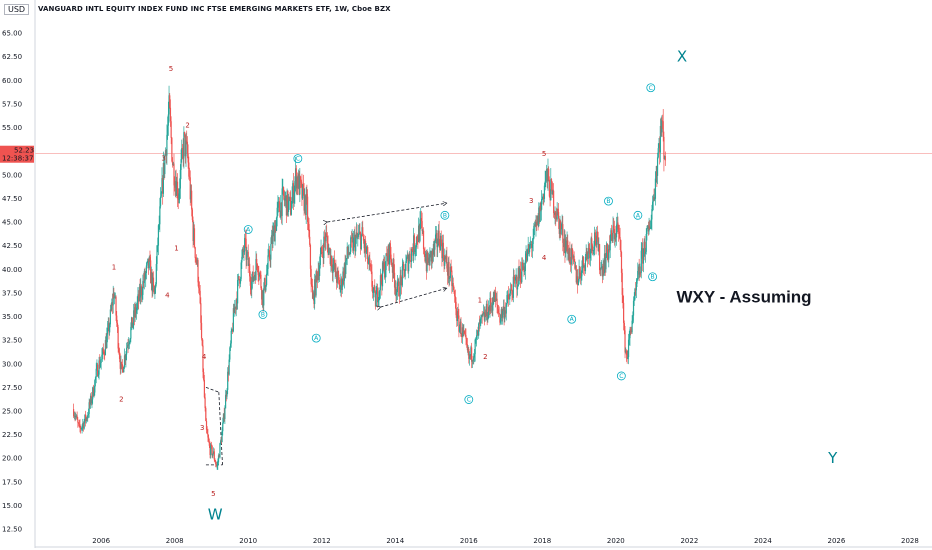  I want to click on y-tick-label: 27.50, so click(12, 388).